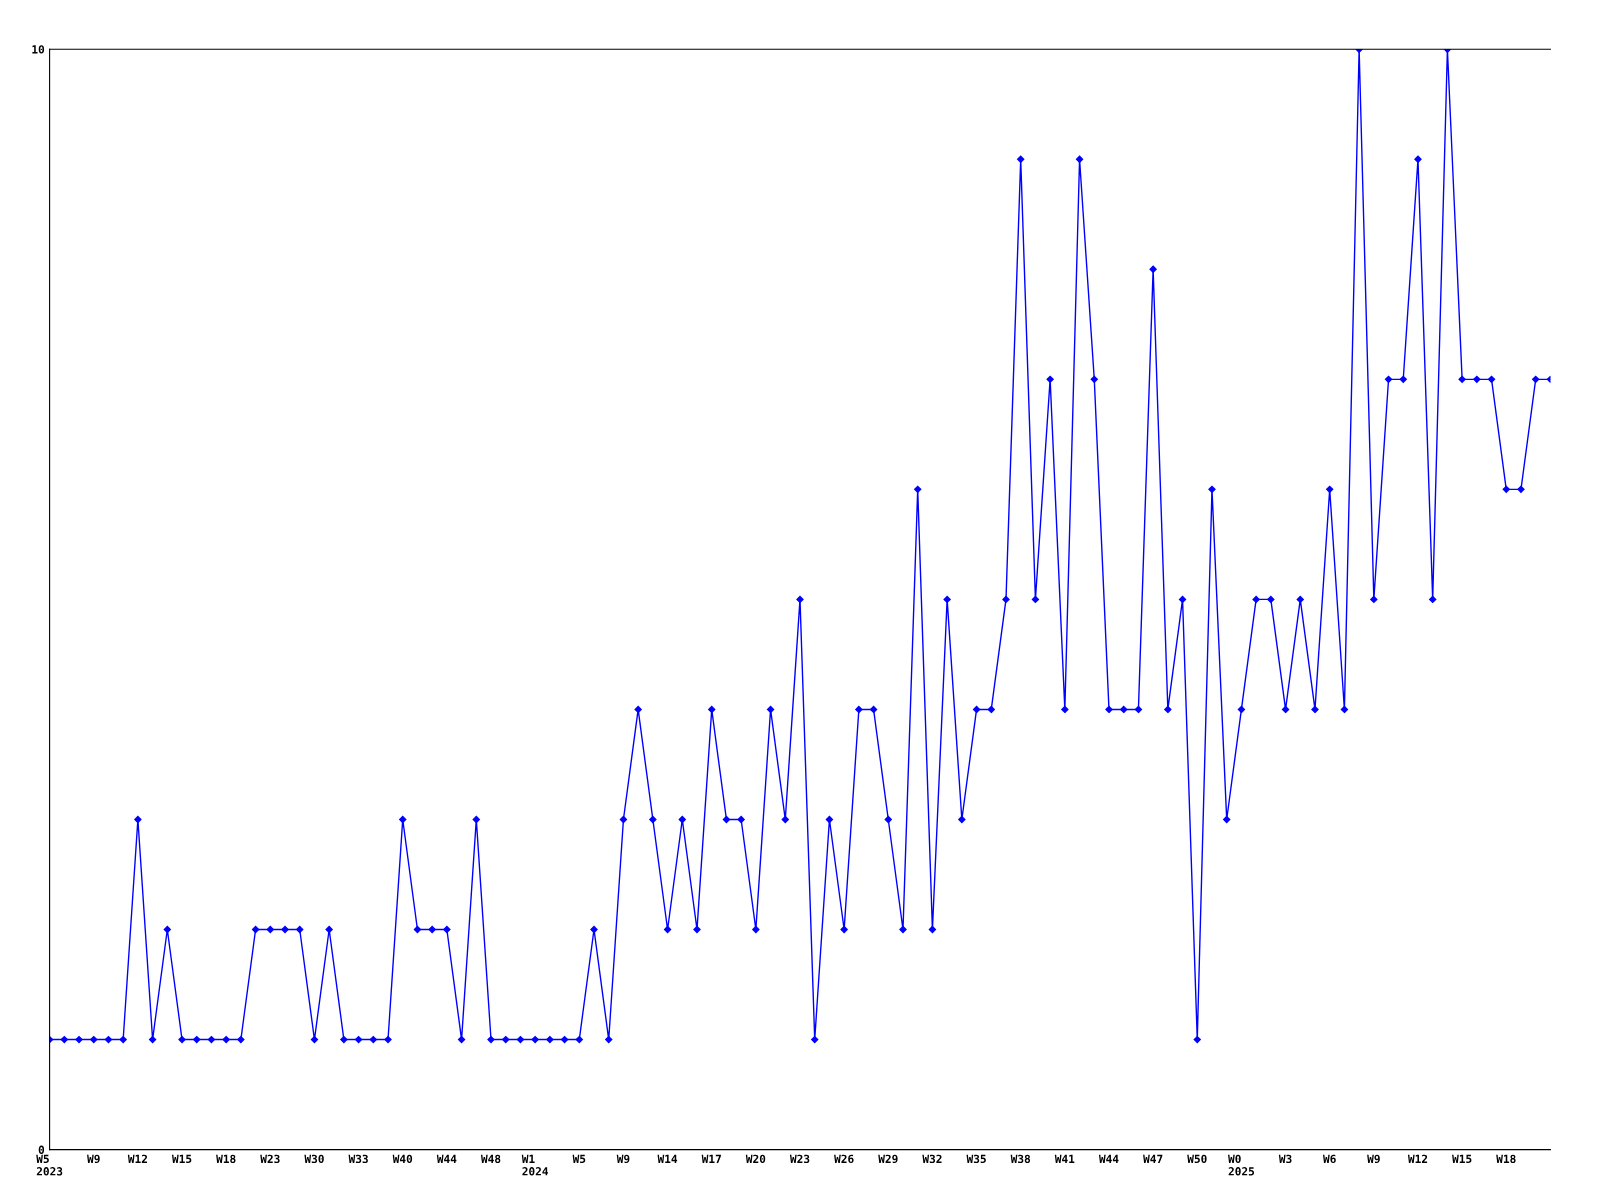 Image resolution: width=1600 pixels, height=1200 pixels. What do you see at coordinates (976, 1159) in the screenshot?
I see `x-tick-label: W35` at bounding box center [976, 1159].